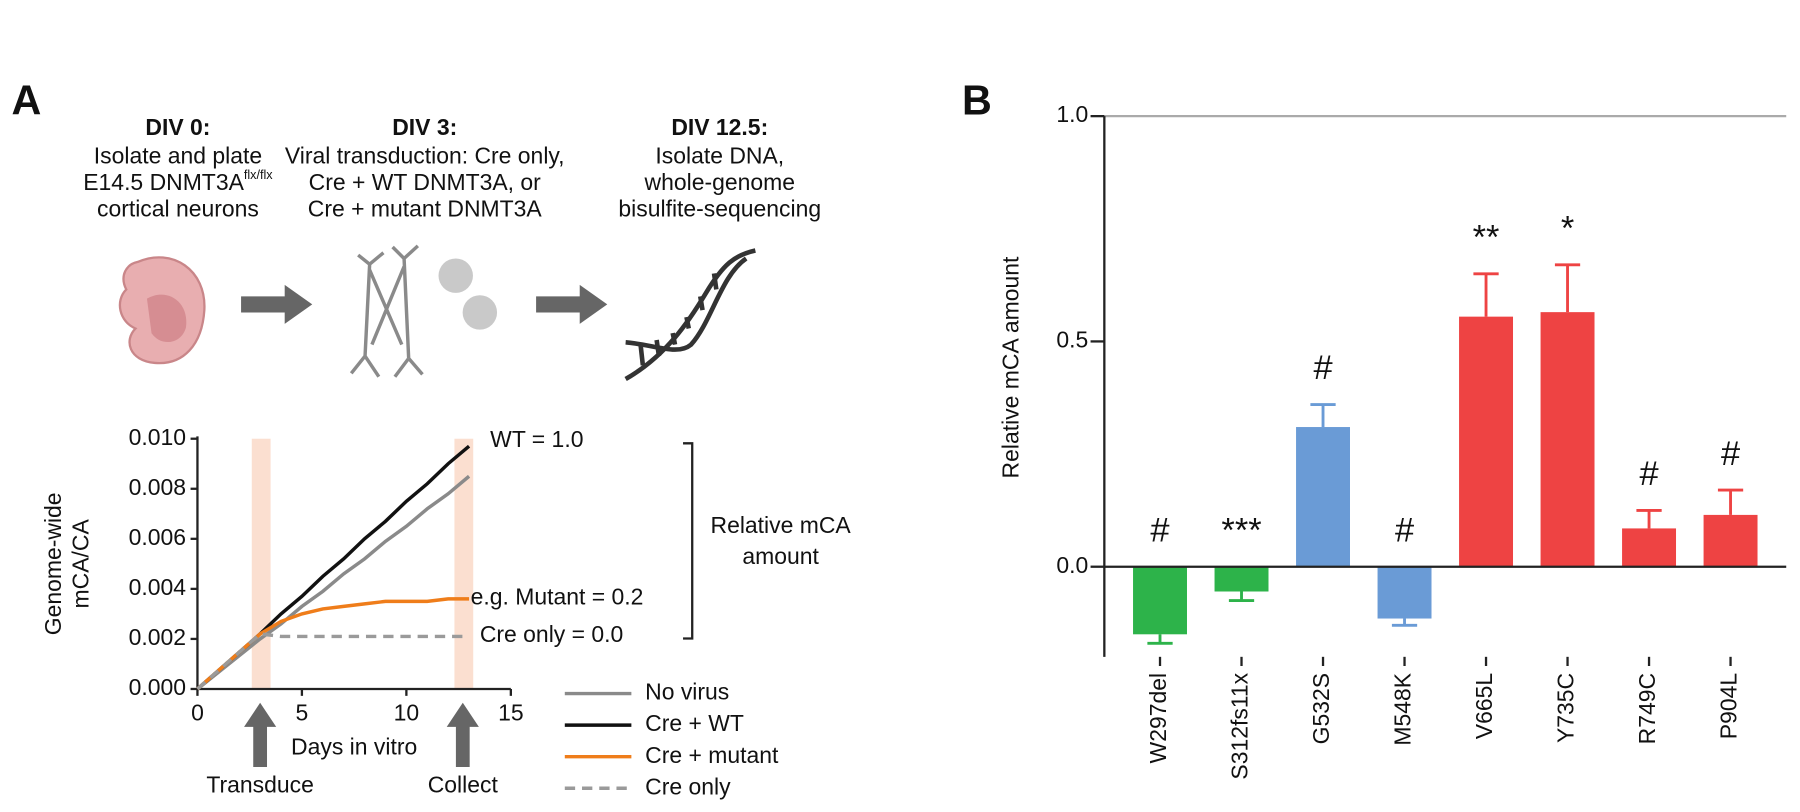  What do you see at coordinates (162, 310) in the screenshot?
I see `embryo-icon` at bounding box center [162, 310].